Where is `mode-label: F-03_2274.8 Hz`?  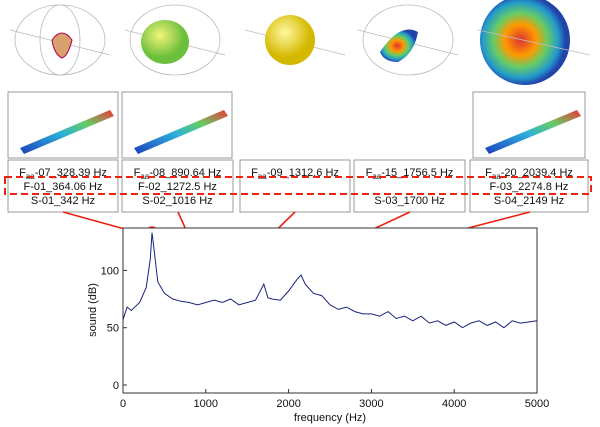
mode-label: F-03_2274.8 Hz is located at coordinates (529, 187).